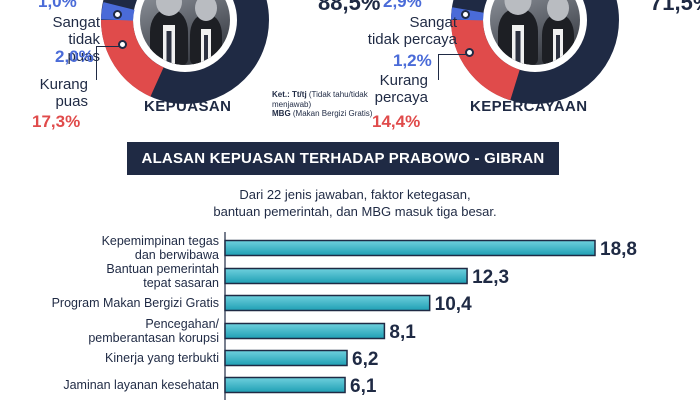  I want to click on satisfaction-less-satisfied-leader, so click(108, 63).